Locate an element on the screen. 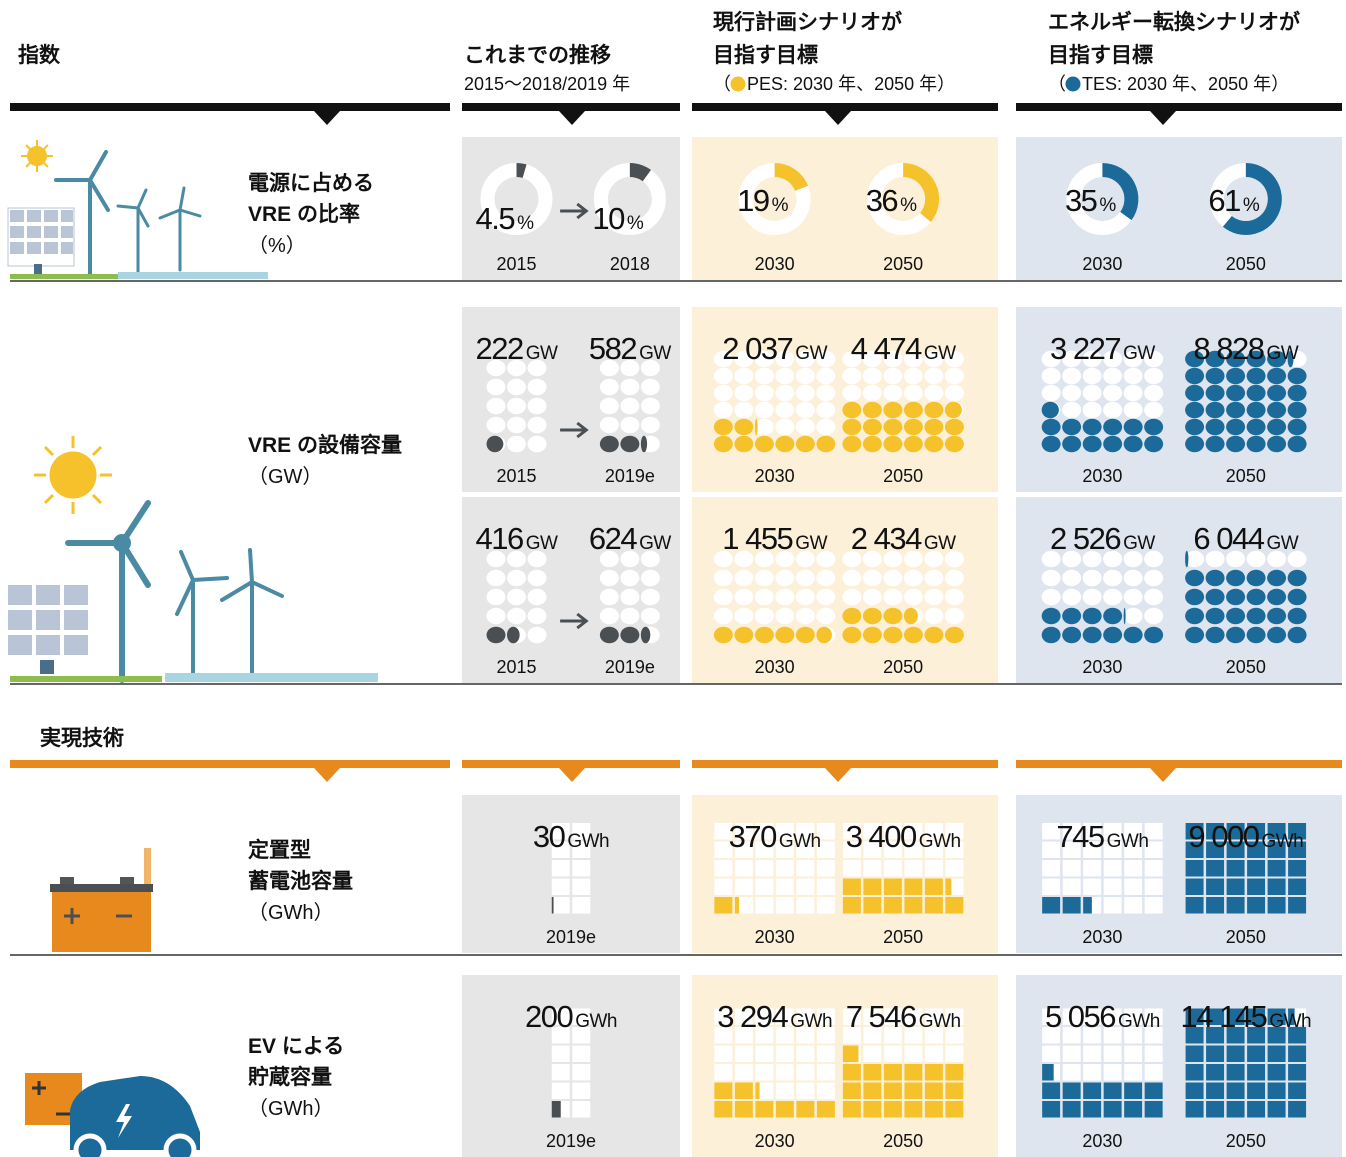 The width and height of the screenshot is (1346, 1157). arrow is located at coordinates (574, 621).